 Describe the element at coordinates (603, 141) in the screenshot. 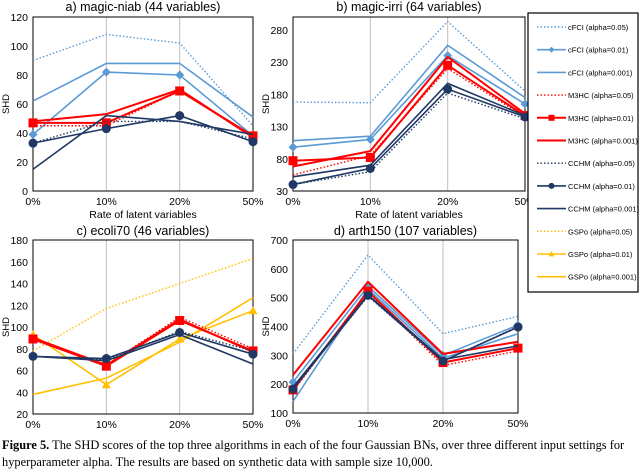

I see `legend-label: M3HC (alpha=0.001)` at that location.